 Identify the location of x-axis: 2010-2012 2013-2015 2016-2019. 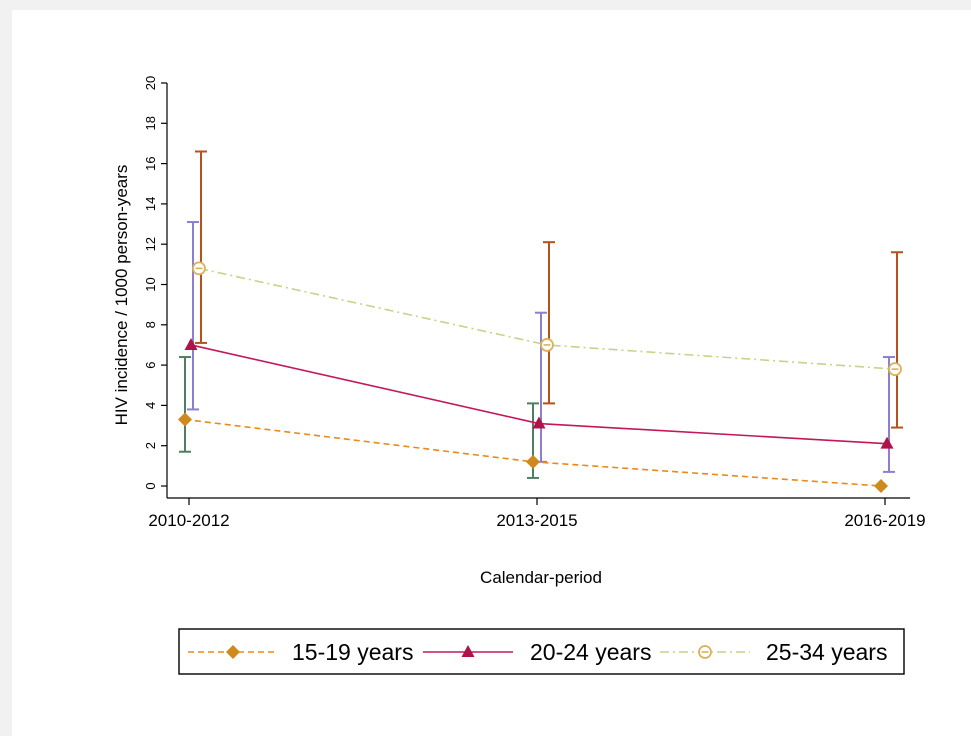
(537, 513).